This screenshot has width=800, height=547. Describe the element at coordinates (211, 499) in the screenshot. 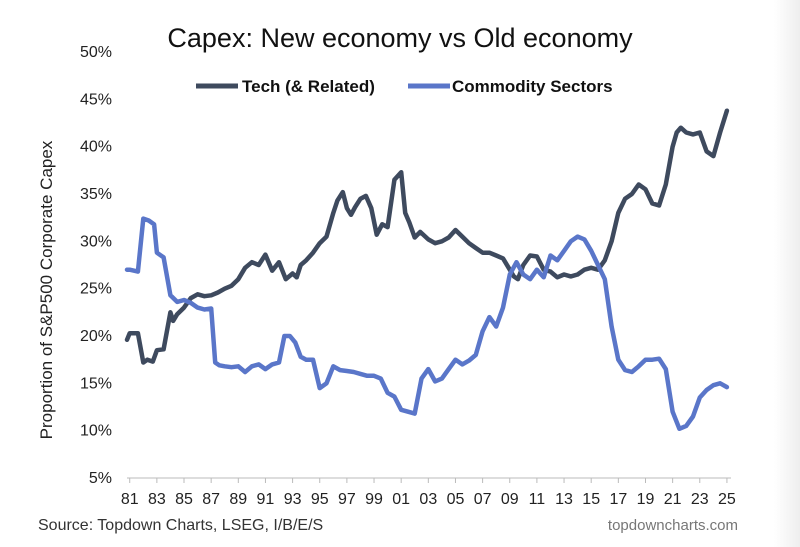

I see `x-tick-label: 87` at that location.